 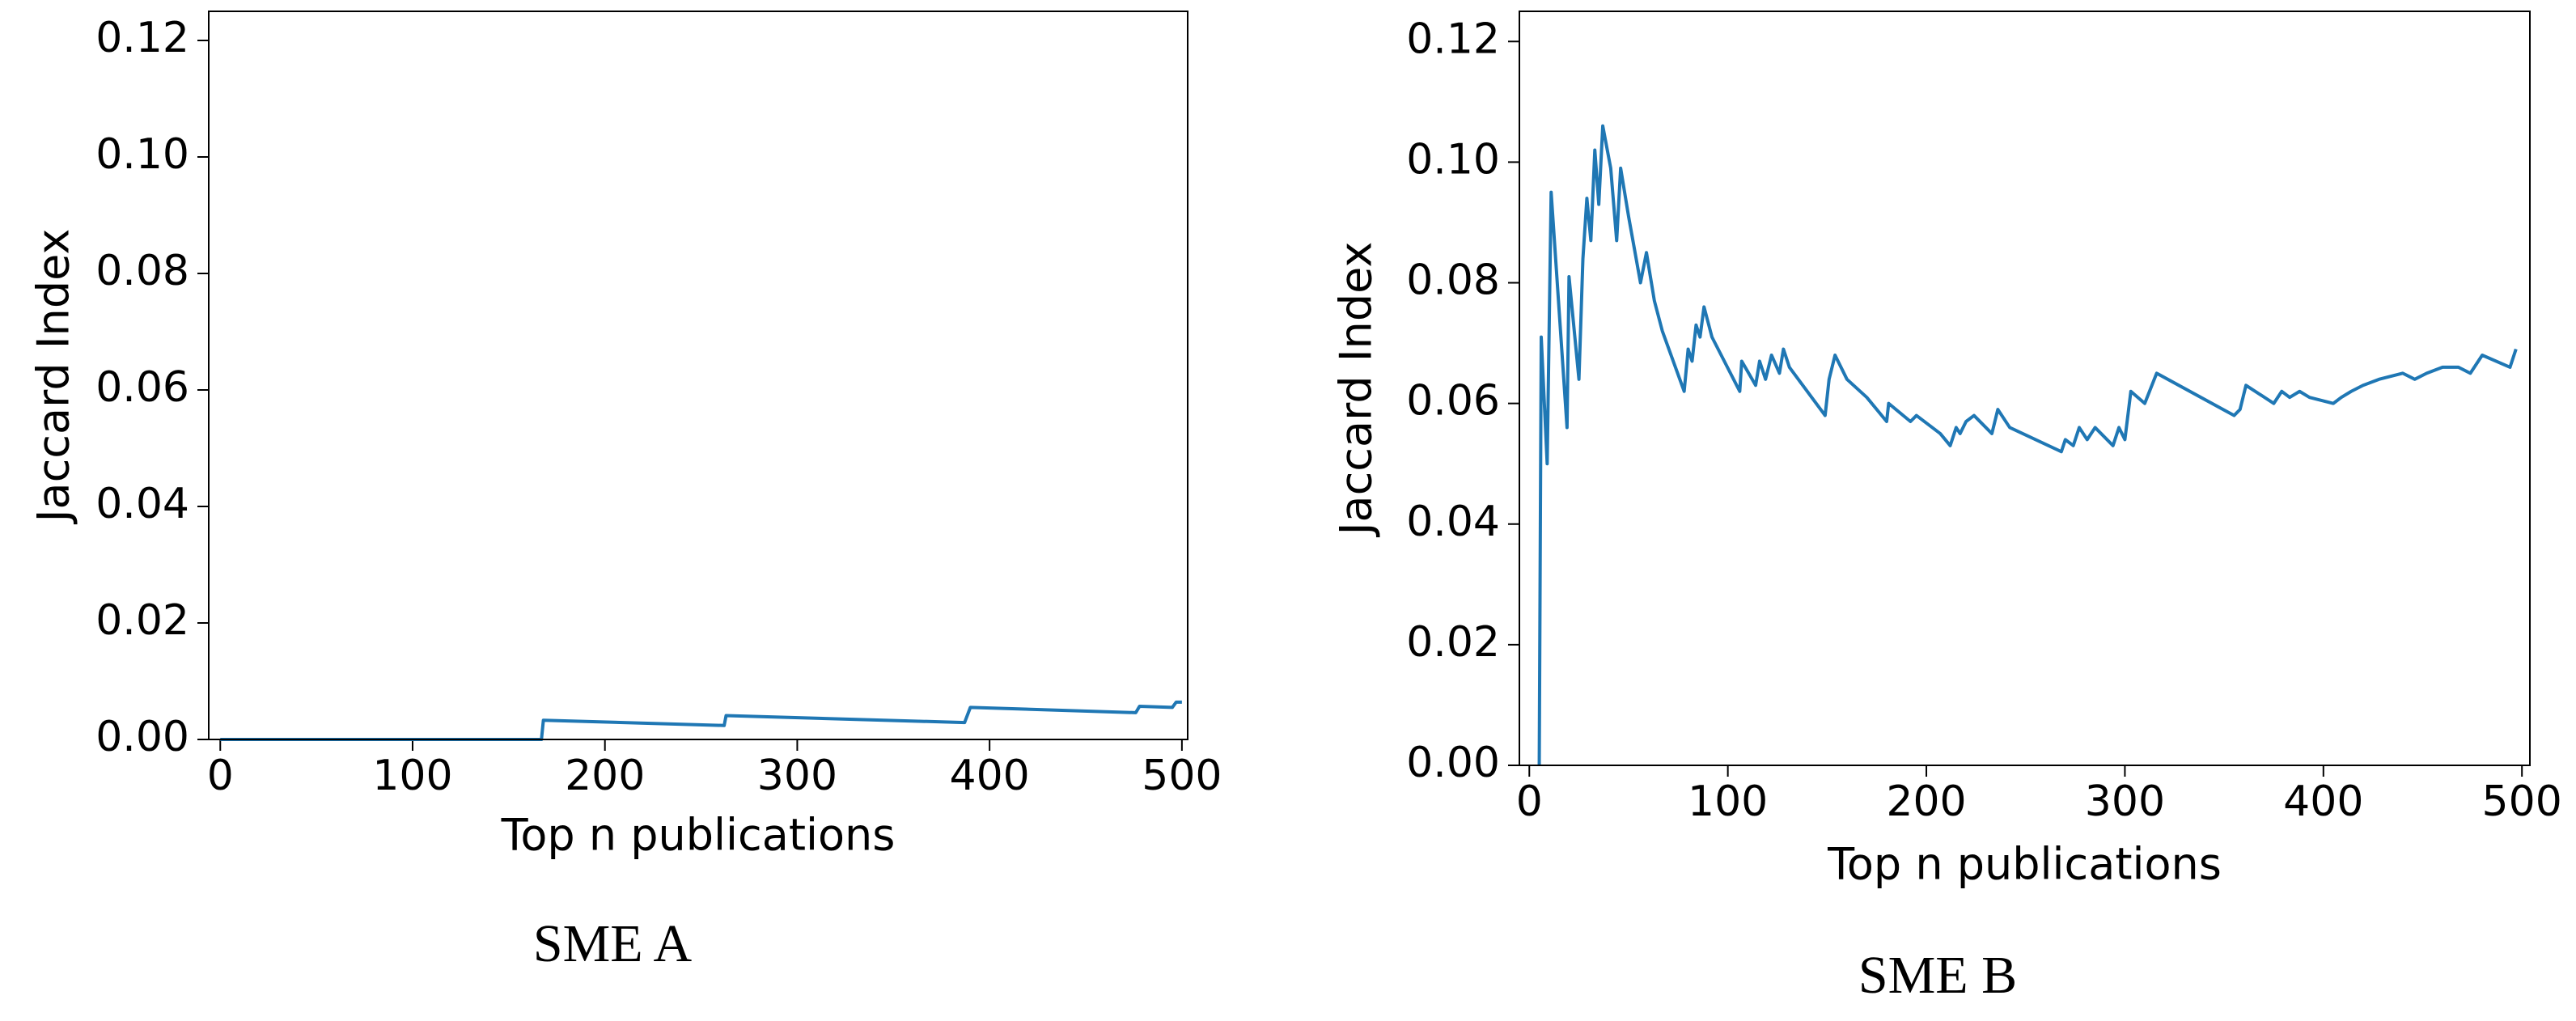 I want to click on chart-caption: SME A, so click(x=613, y=943).